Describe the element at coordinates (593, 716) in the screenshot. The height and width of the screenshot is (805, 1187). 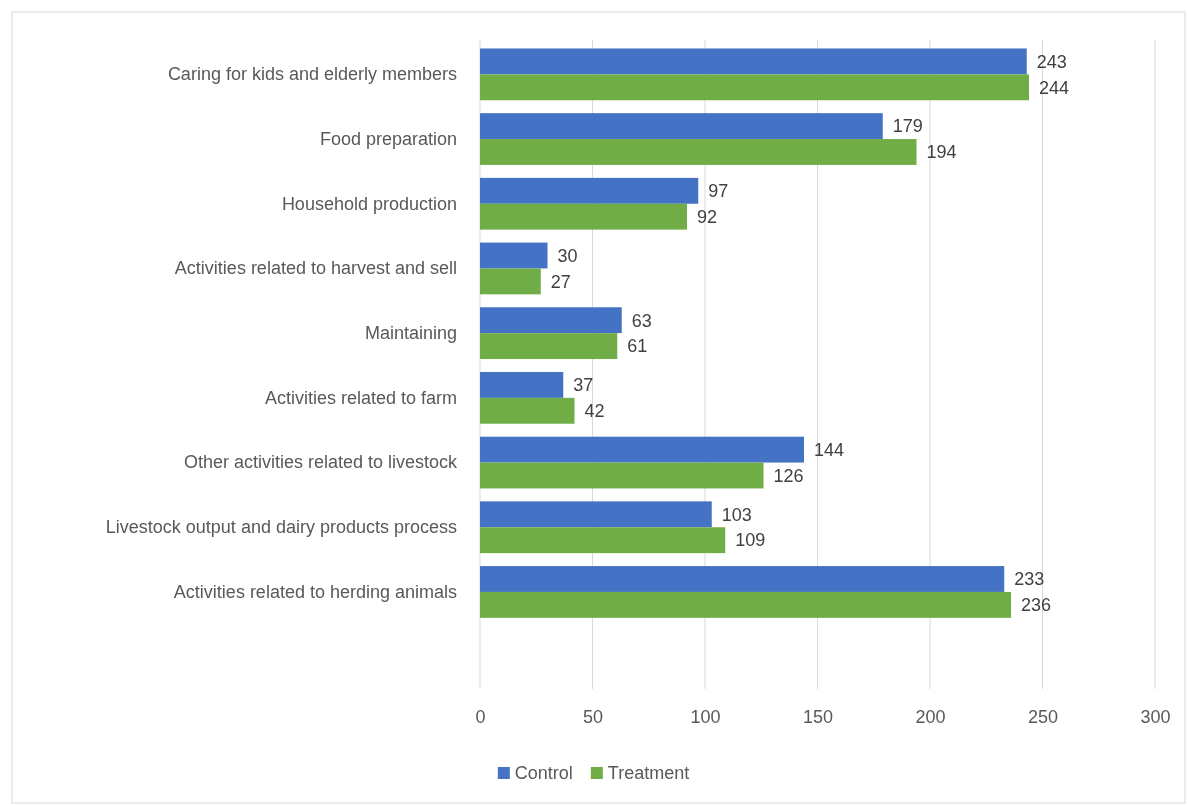
I see `x-tick-label: 50` at that location.